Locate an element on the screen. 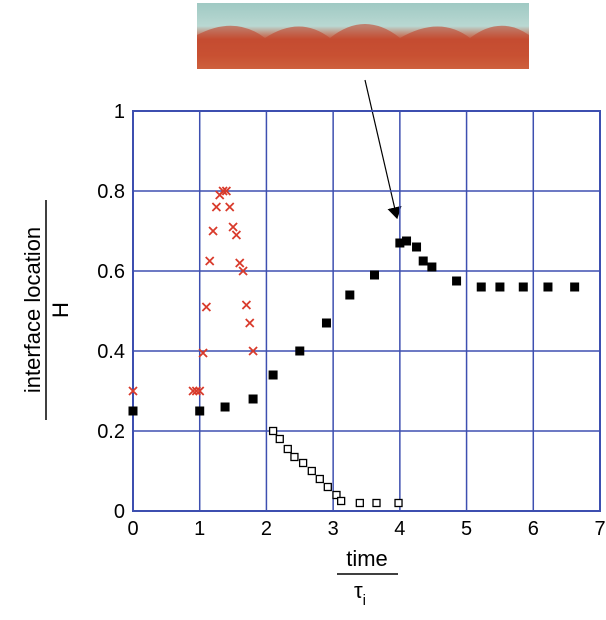 Image resolution: width=606 pixels, height=620 pixels. x-tick-label: 6 is located at coordinates (533, 529).